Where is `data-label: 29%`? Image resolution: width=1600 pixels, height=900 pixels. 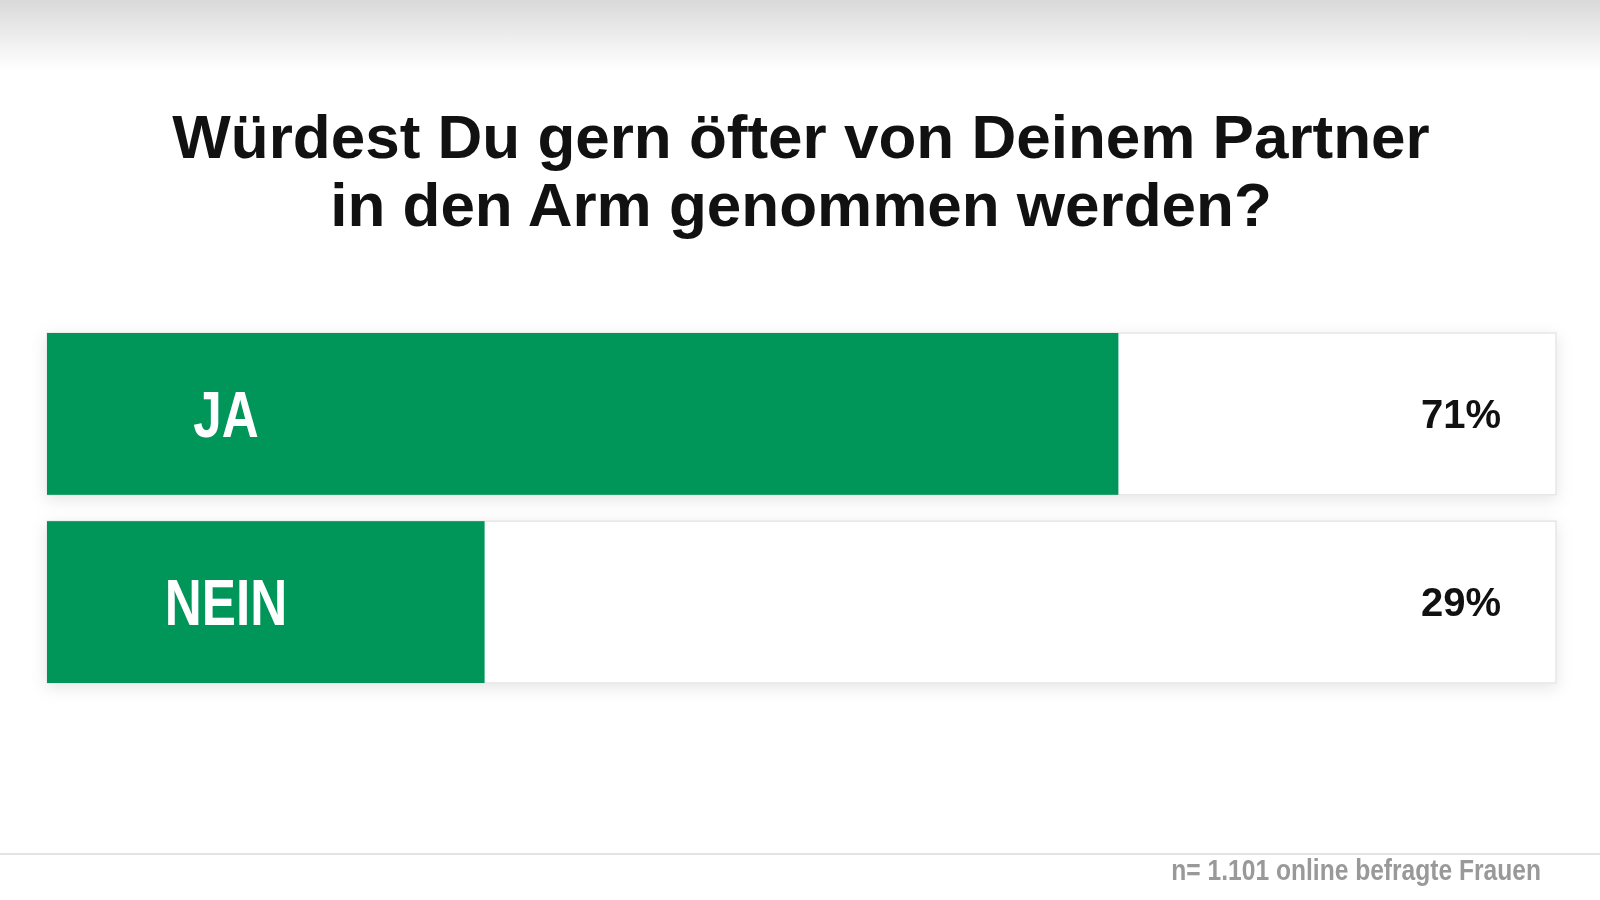
data-label: 29% is located at coordinates (1460, 602).